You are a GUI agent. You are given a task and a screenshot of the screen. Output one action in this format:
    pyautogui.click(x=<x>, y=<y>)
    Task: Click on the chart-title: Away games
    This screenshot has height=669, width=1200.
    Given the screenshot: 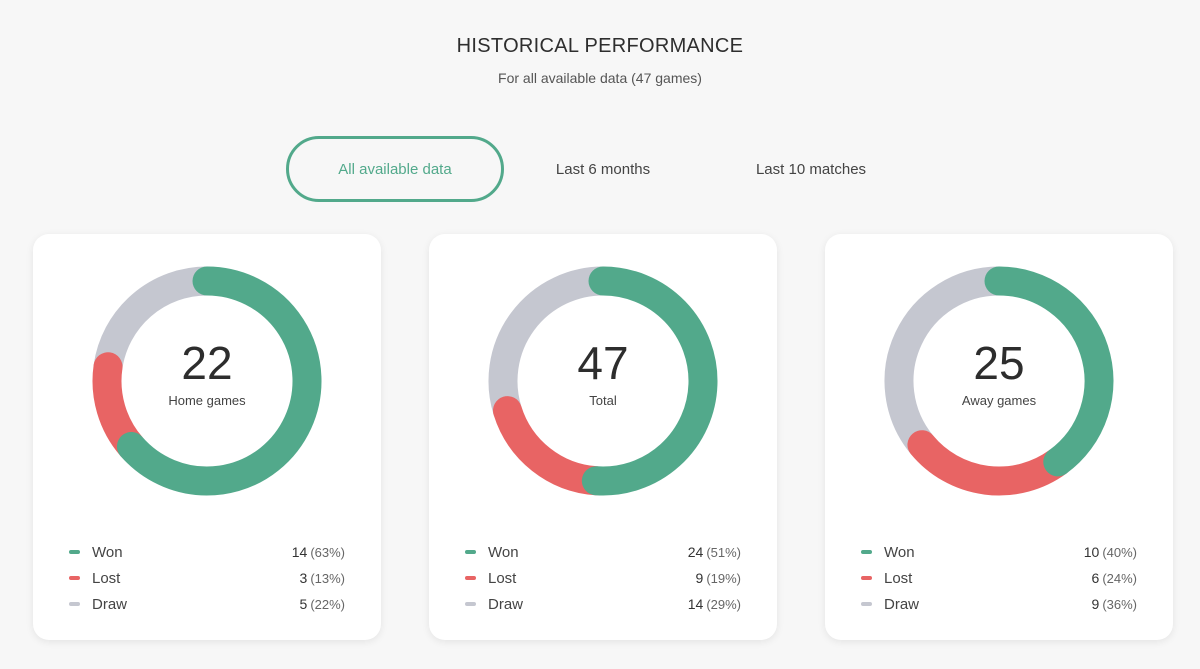 What is the action you would take?
    pyautogui.click(x=999, y=400)
    